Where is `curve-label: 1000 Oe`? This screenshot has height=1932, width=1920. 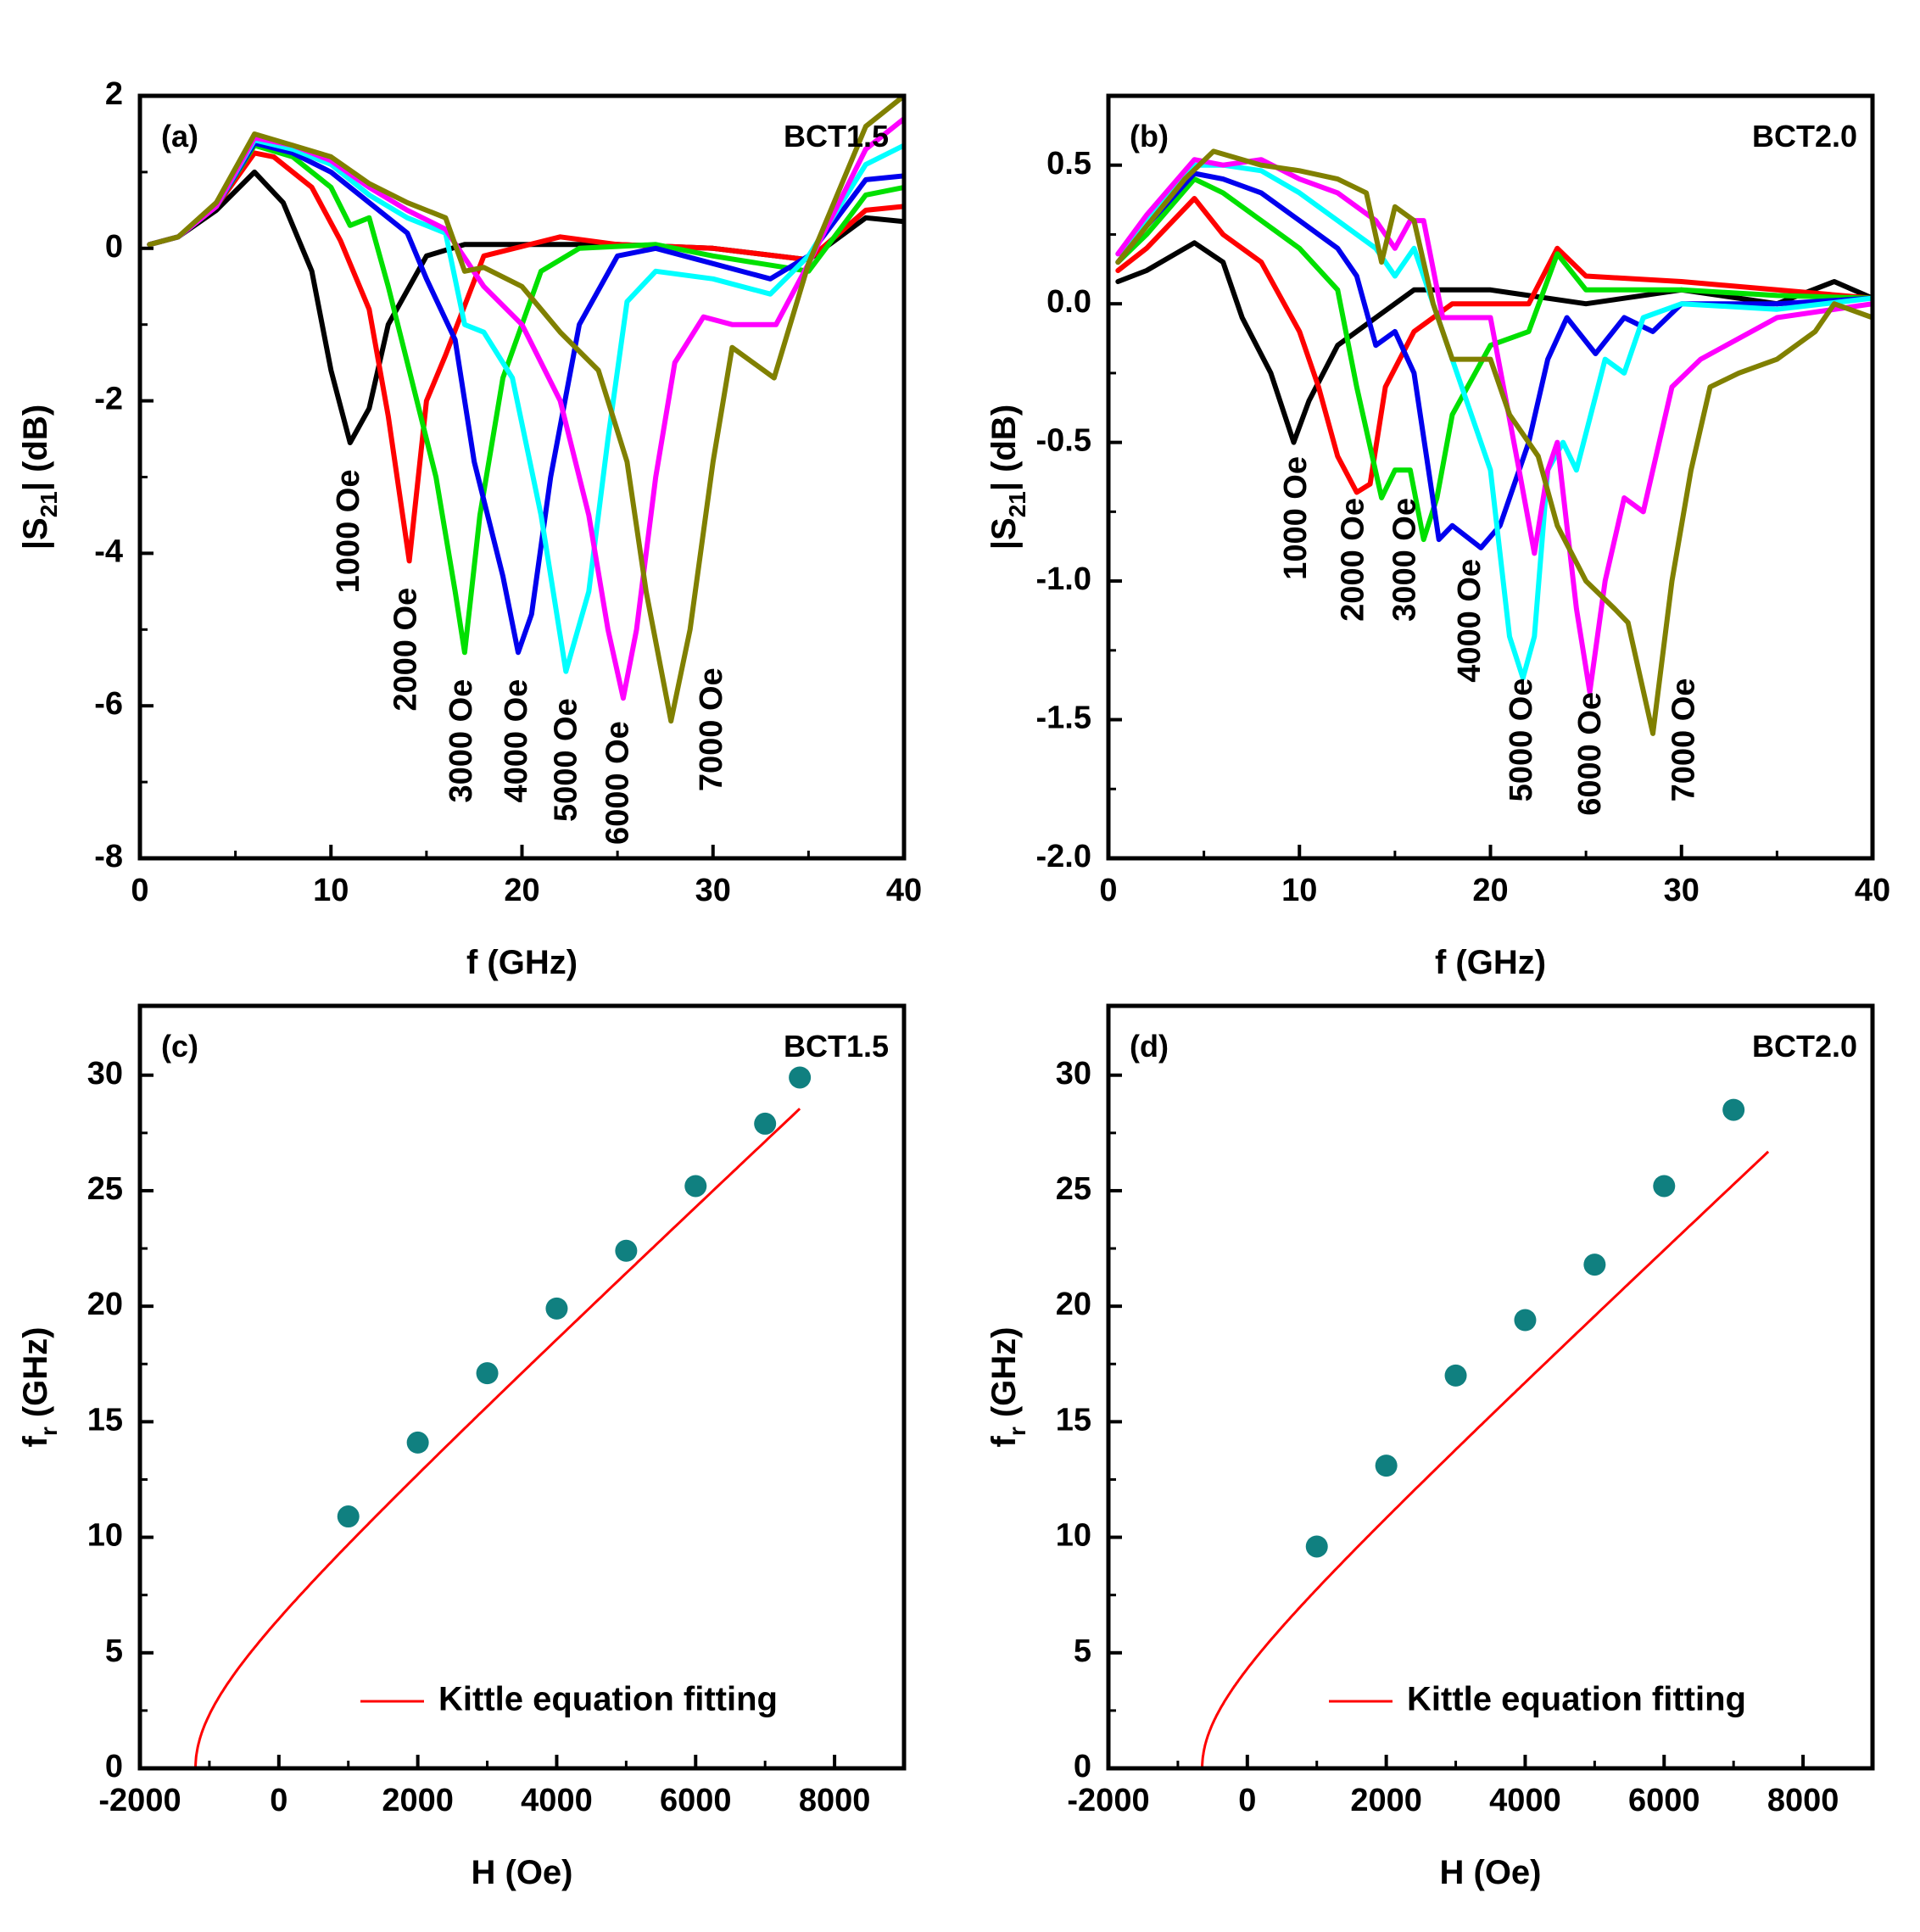
curve-label: 1000 Oe is located at coordinates (1296, 518).